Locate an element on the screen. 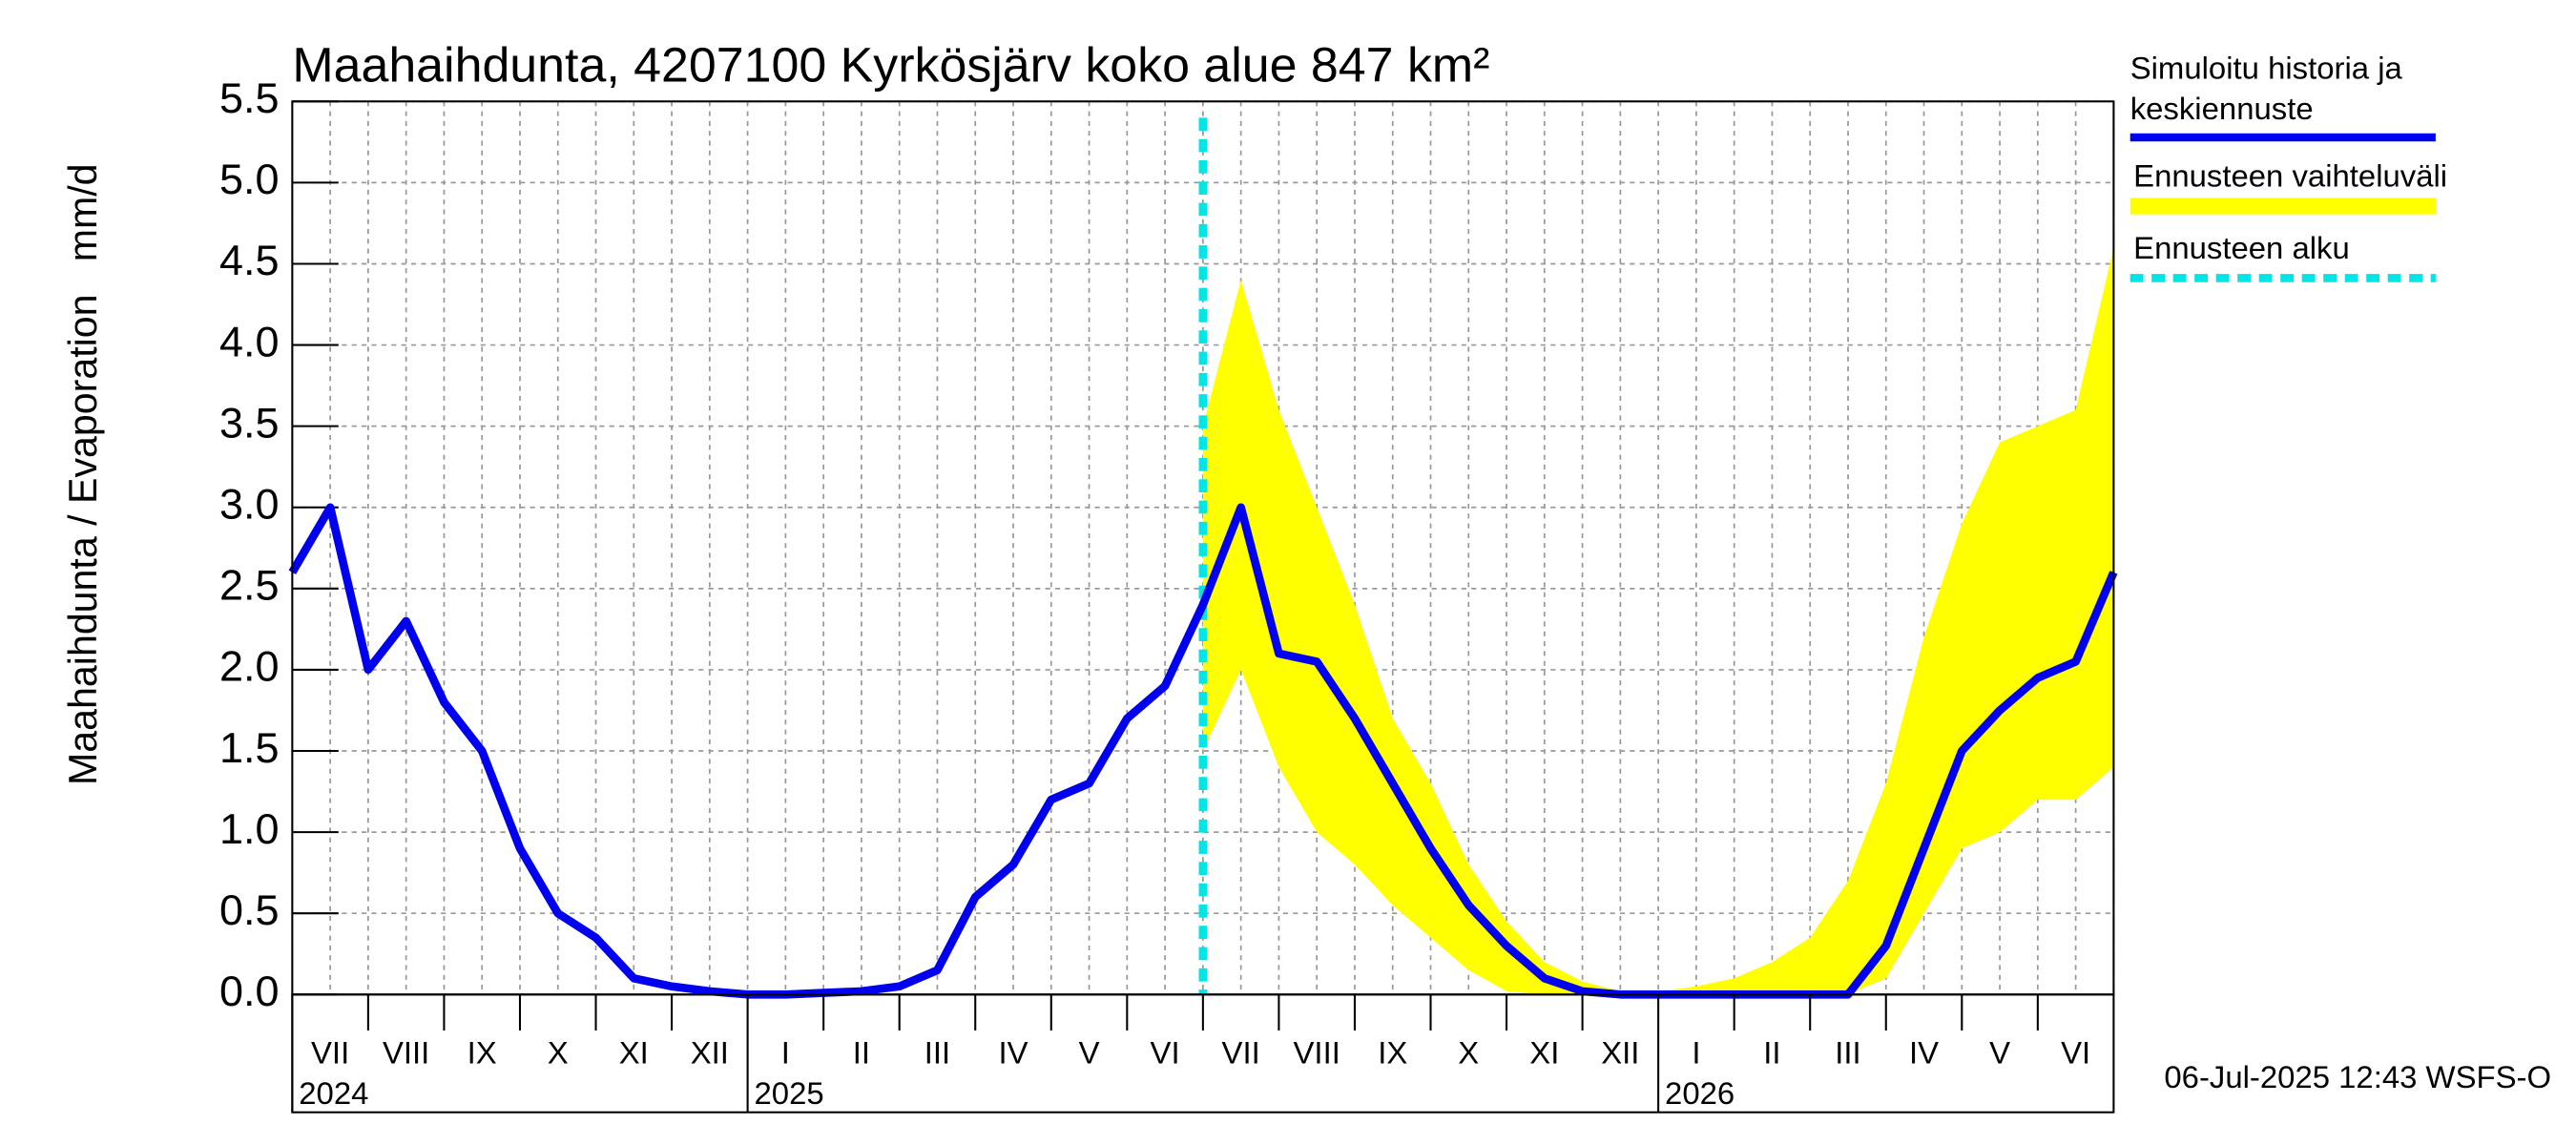 This screenshot has height=1145, width=2576. y-tick-label: 4.0 is located at coordinates (249, 342).